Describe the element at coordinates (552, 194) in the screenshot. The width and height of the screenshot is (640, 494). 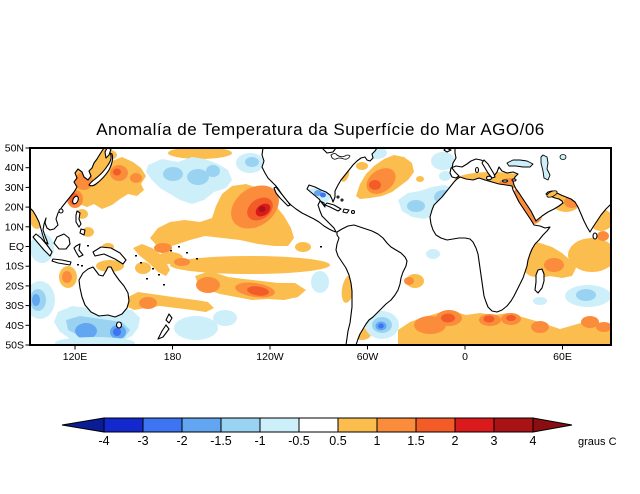
I see `persian-gulf` at that location.